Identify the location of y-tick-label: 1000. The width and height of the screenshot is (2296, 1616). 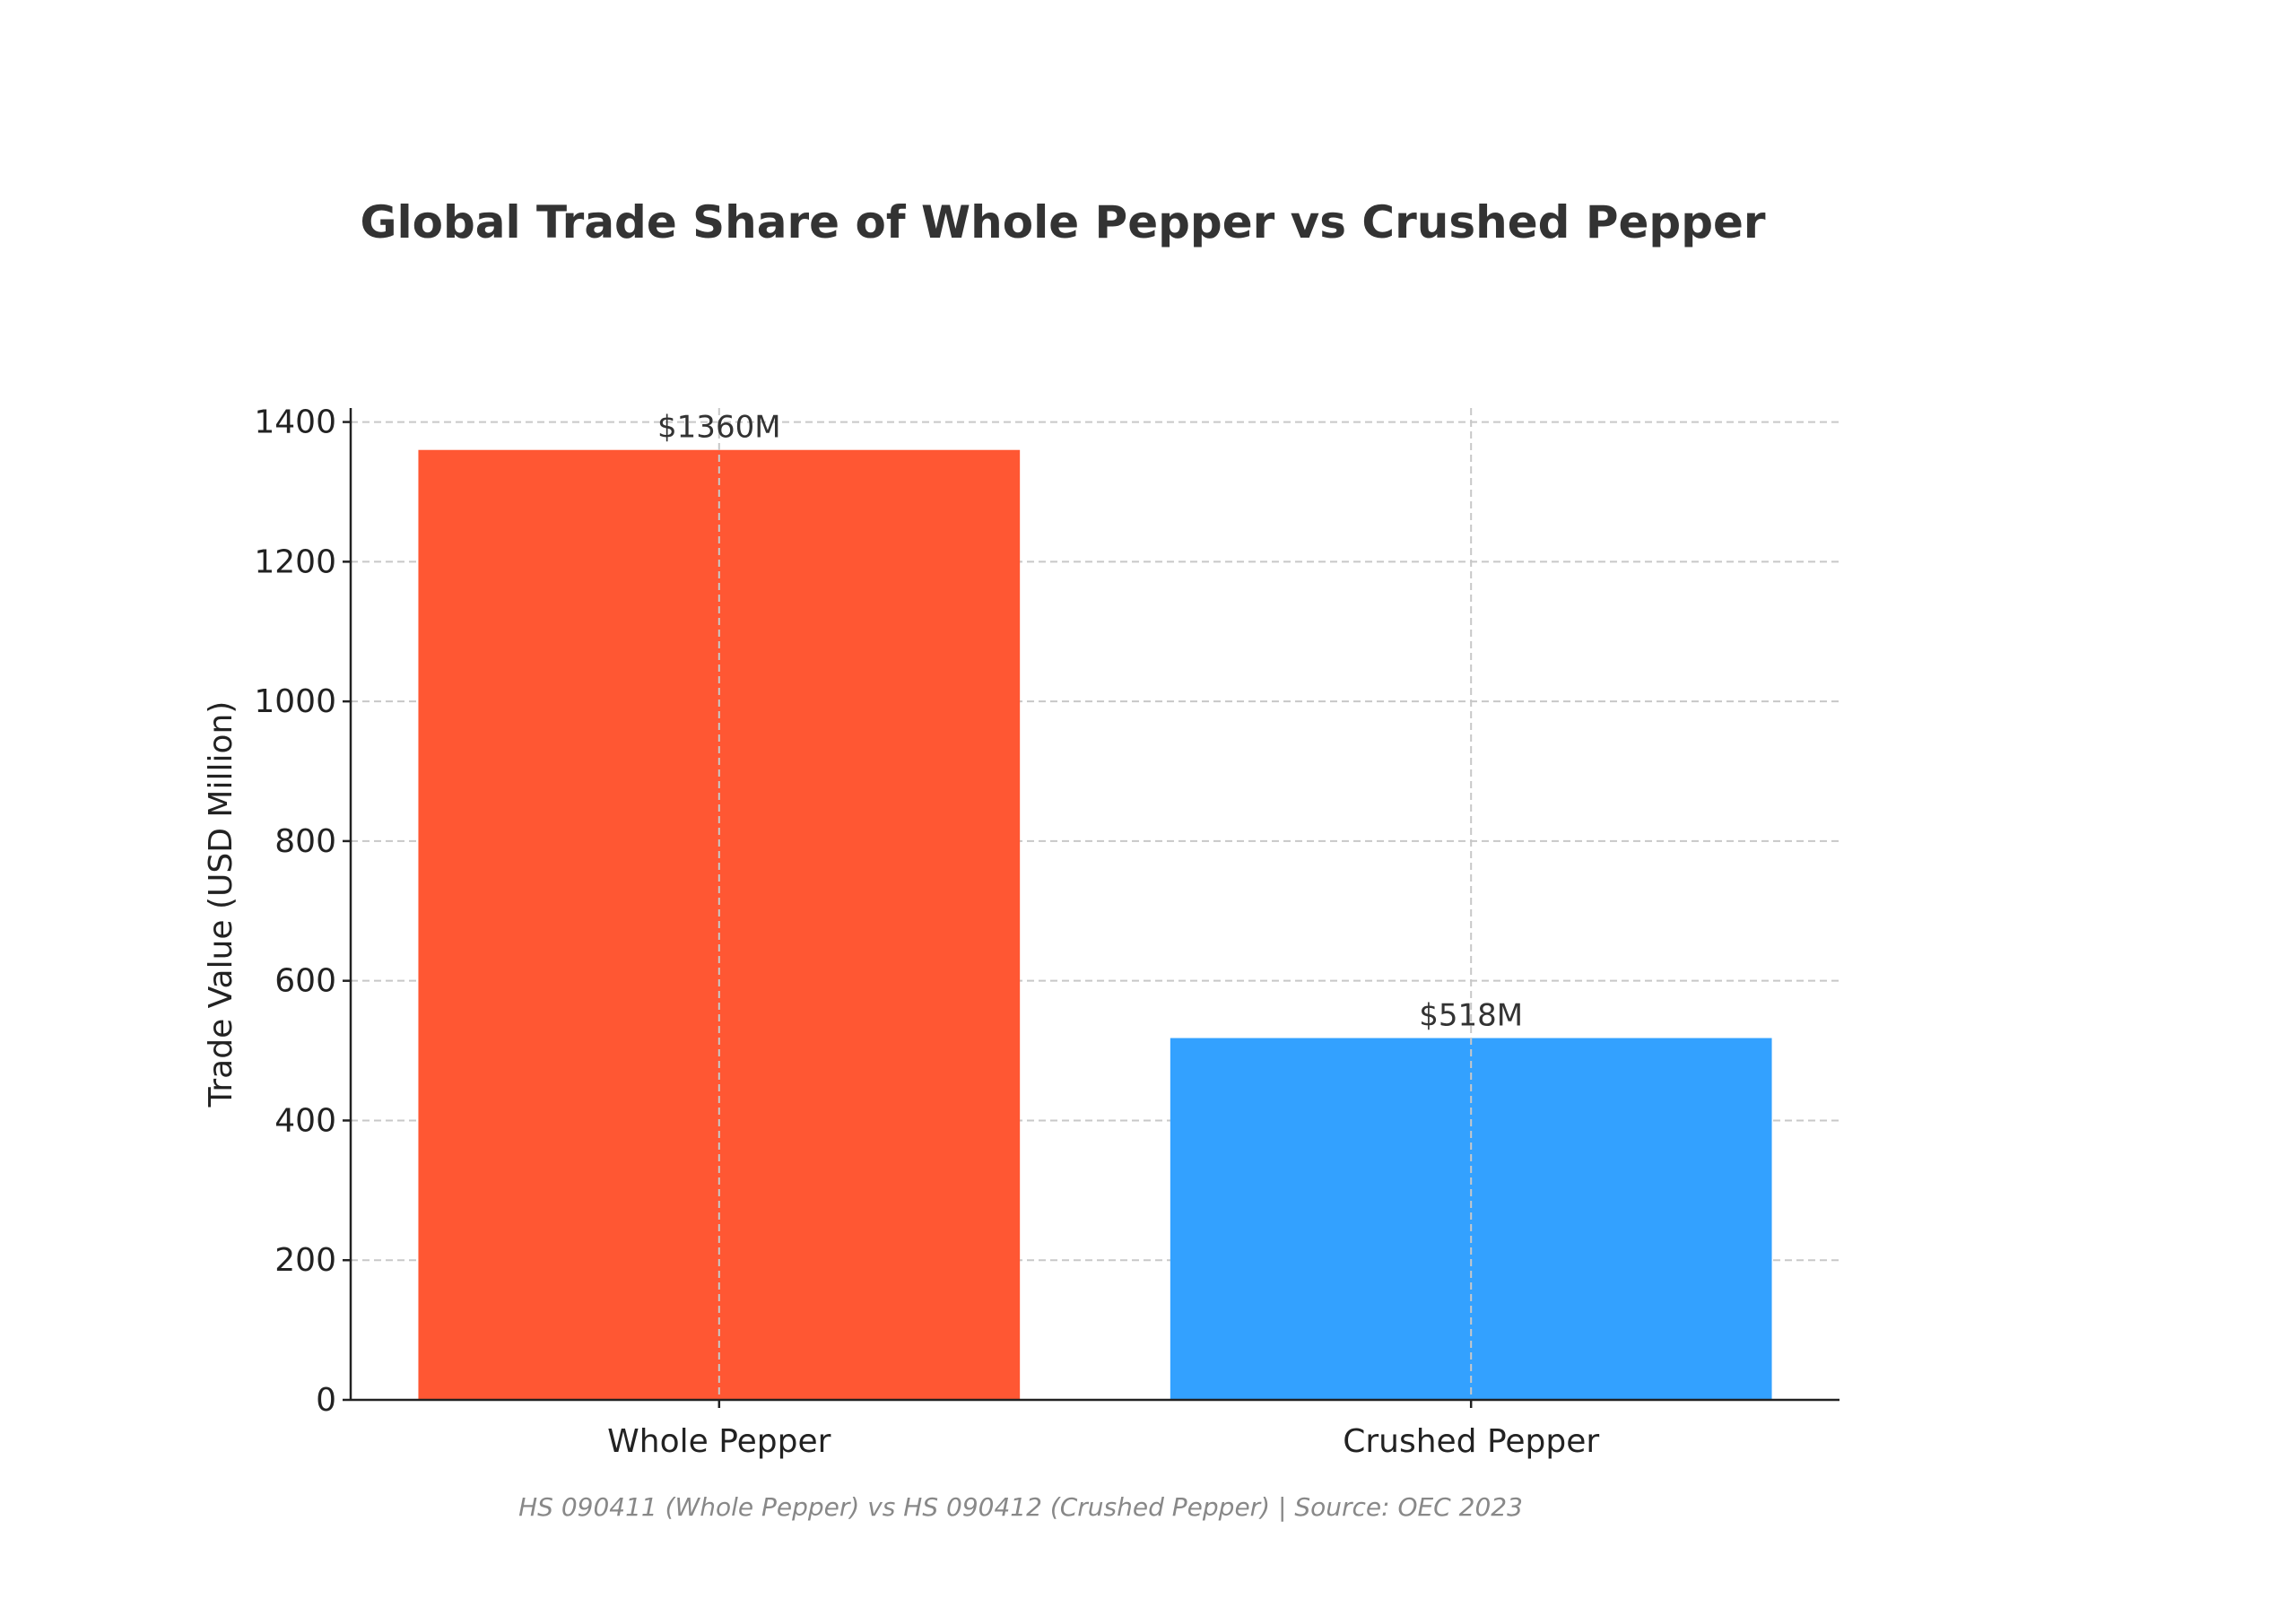
(295, 701).